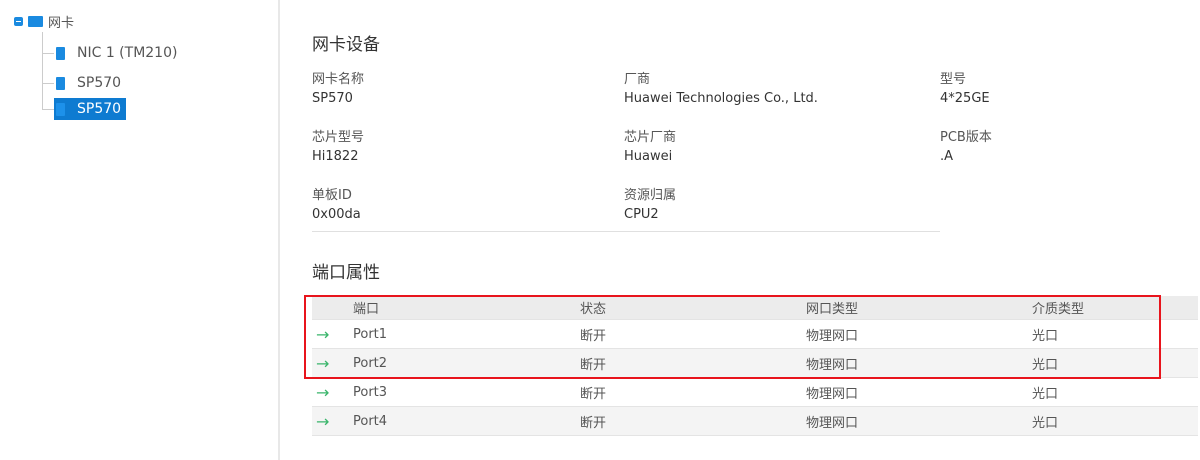 This screenshot has width=1200, height=460. What do you see at coordinates (127, 53) in the screenshot?
I see `tree-node-label: NIC 1 (TM210)` at bounding box center [127, 53].